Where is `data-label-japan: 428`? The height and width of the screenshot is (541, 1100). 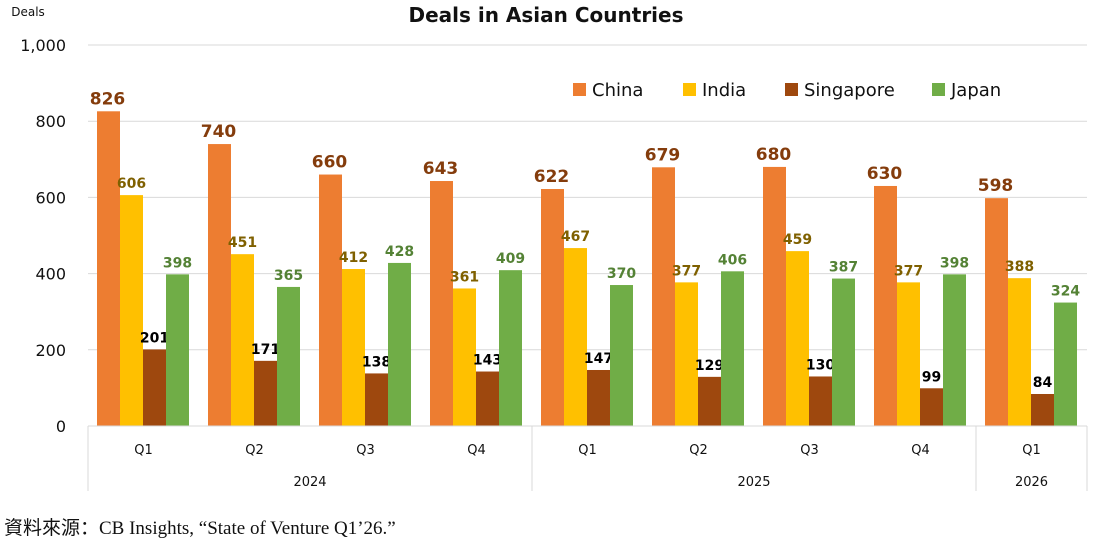
data-label-japan: 428 is located at coordinates (399, 252).